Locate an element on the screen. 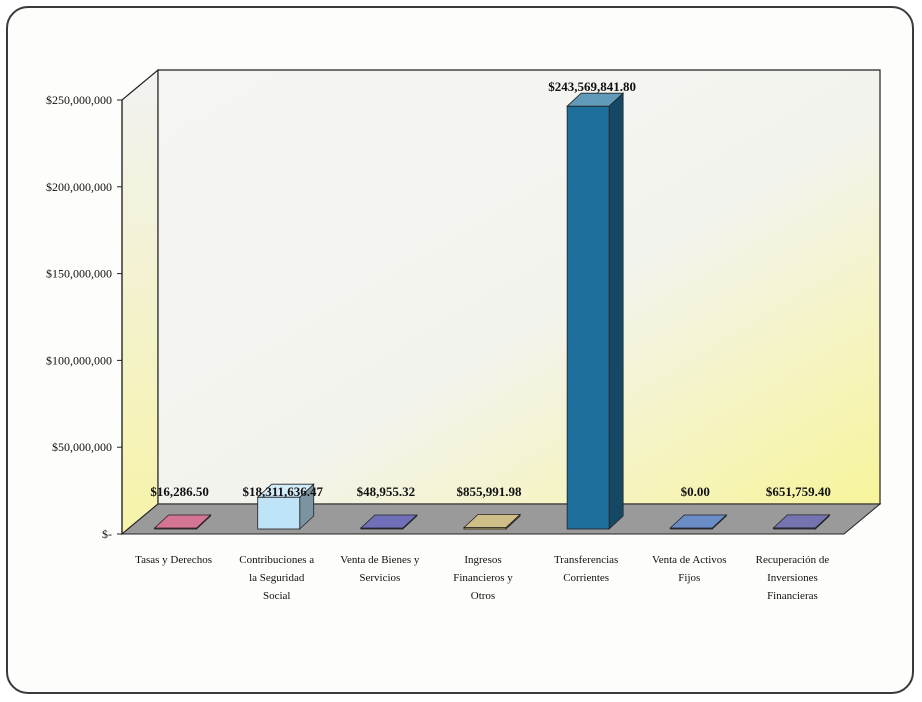  bar-side is located at coordinates (616, 311).